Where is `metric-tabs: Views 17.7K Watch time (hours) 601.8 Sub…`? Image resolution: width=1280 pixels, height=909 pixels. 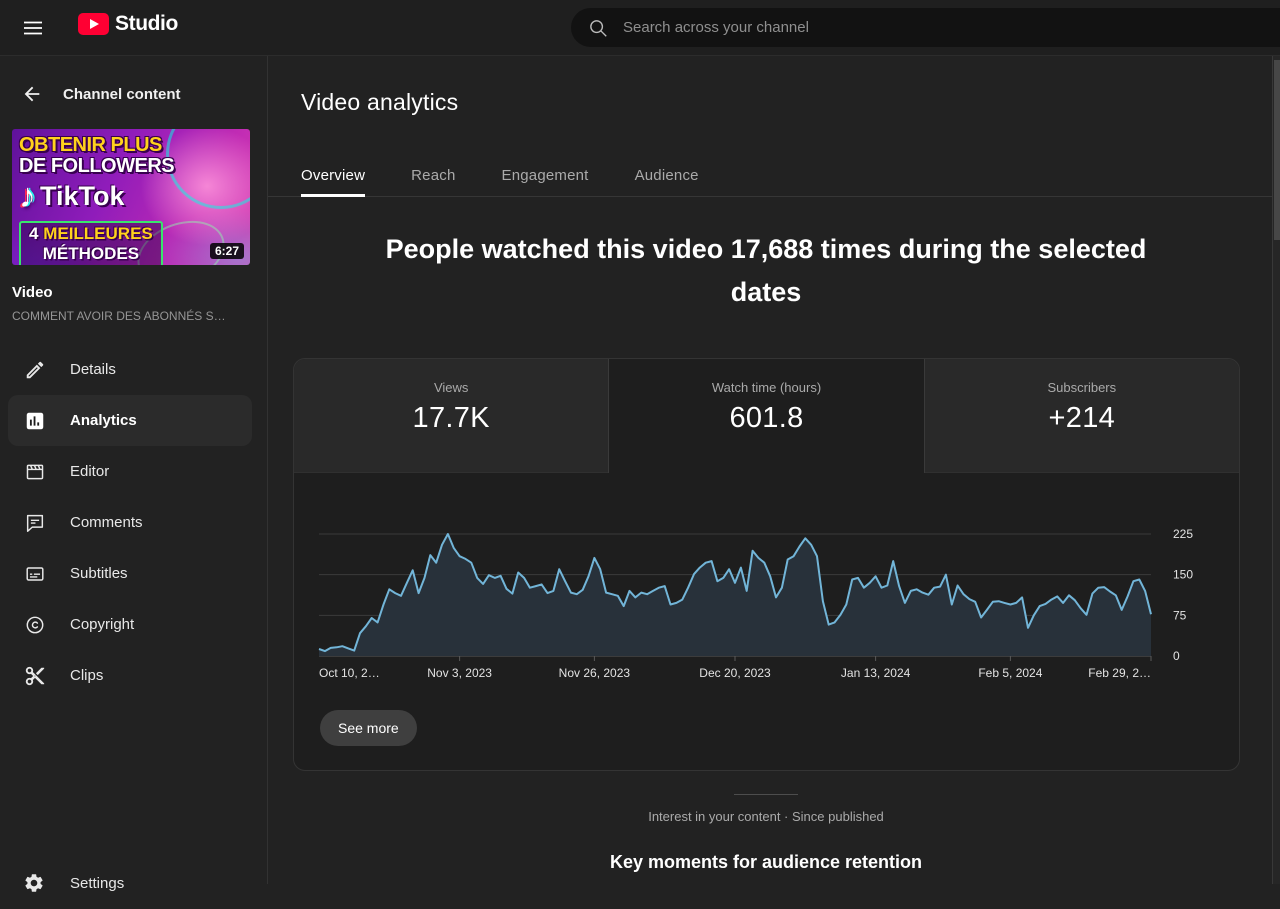
metric-tabs: Views 17.7K Watch time (hours) 601.8 Sub… is located at coordinates (766, 416).